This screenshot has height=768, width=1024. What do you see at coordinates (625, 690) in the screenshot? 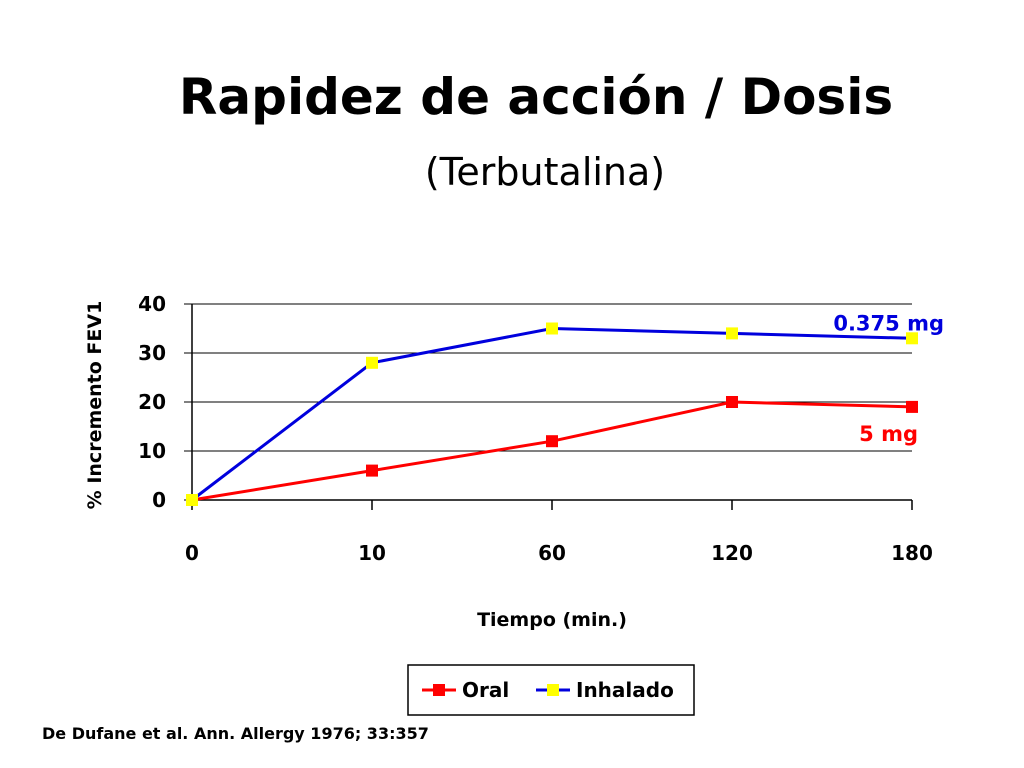
I see `legend-label-inhalado: Inhalado` at bounding box center [625, 690].